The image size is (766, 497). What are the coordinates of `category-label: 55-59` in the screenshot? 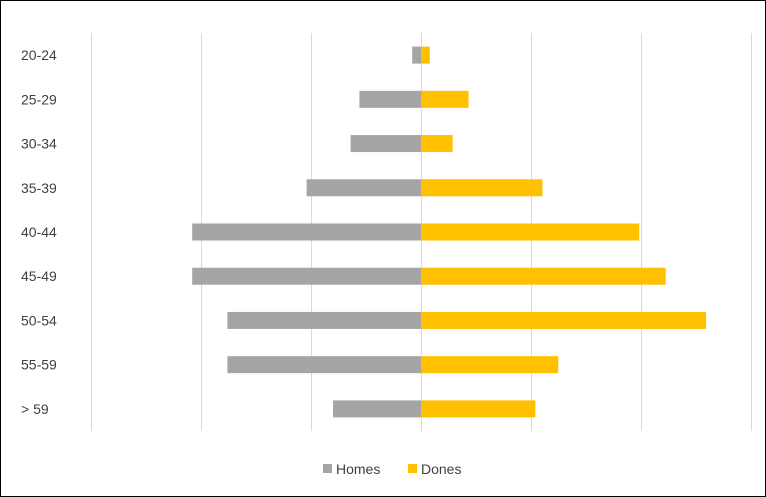 It's located at (39, 365).